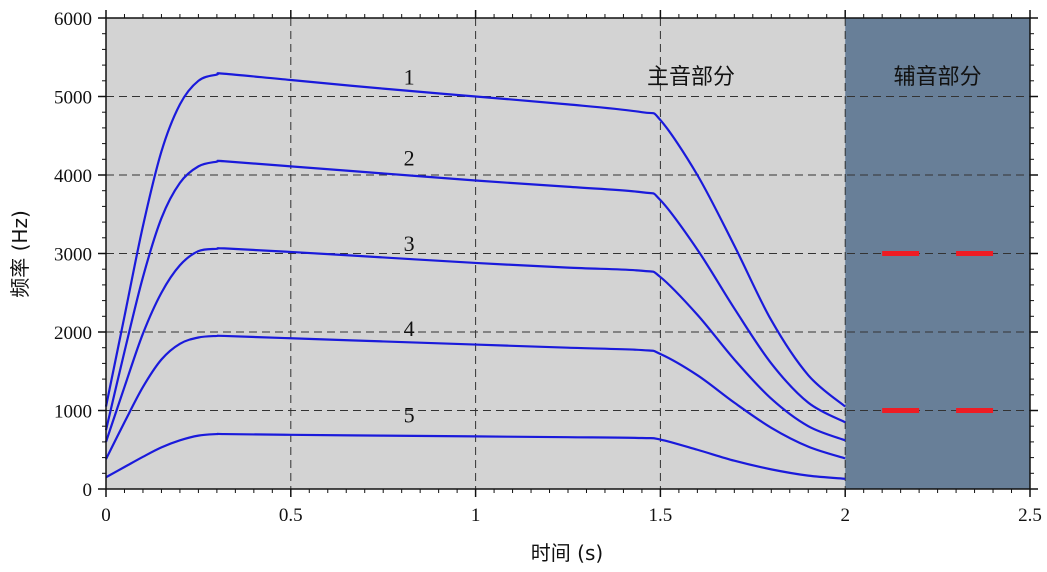 This screenshot has height=572, width=1047. I want to click on x-tick-label-1.5: 1.5, so click(661, 515).